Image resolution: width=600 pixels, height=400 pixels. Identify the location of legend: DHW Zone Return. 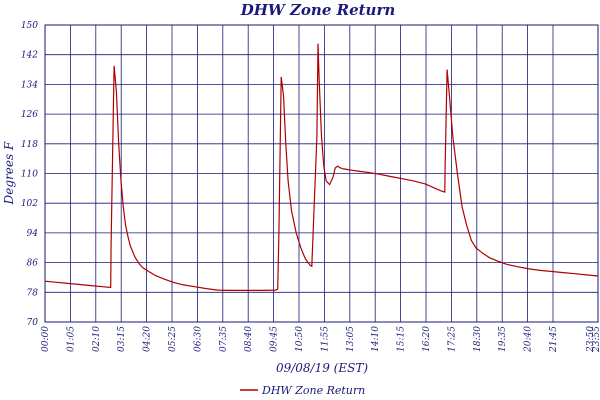
(302, 390).